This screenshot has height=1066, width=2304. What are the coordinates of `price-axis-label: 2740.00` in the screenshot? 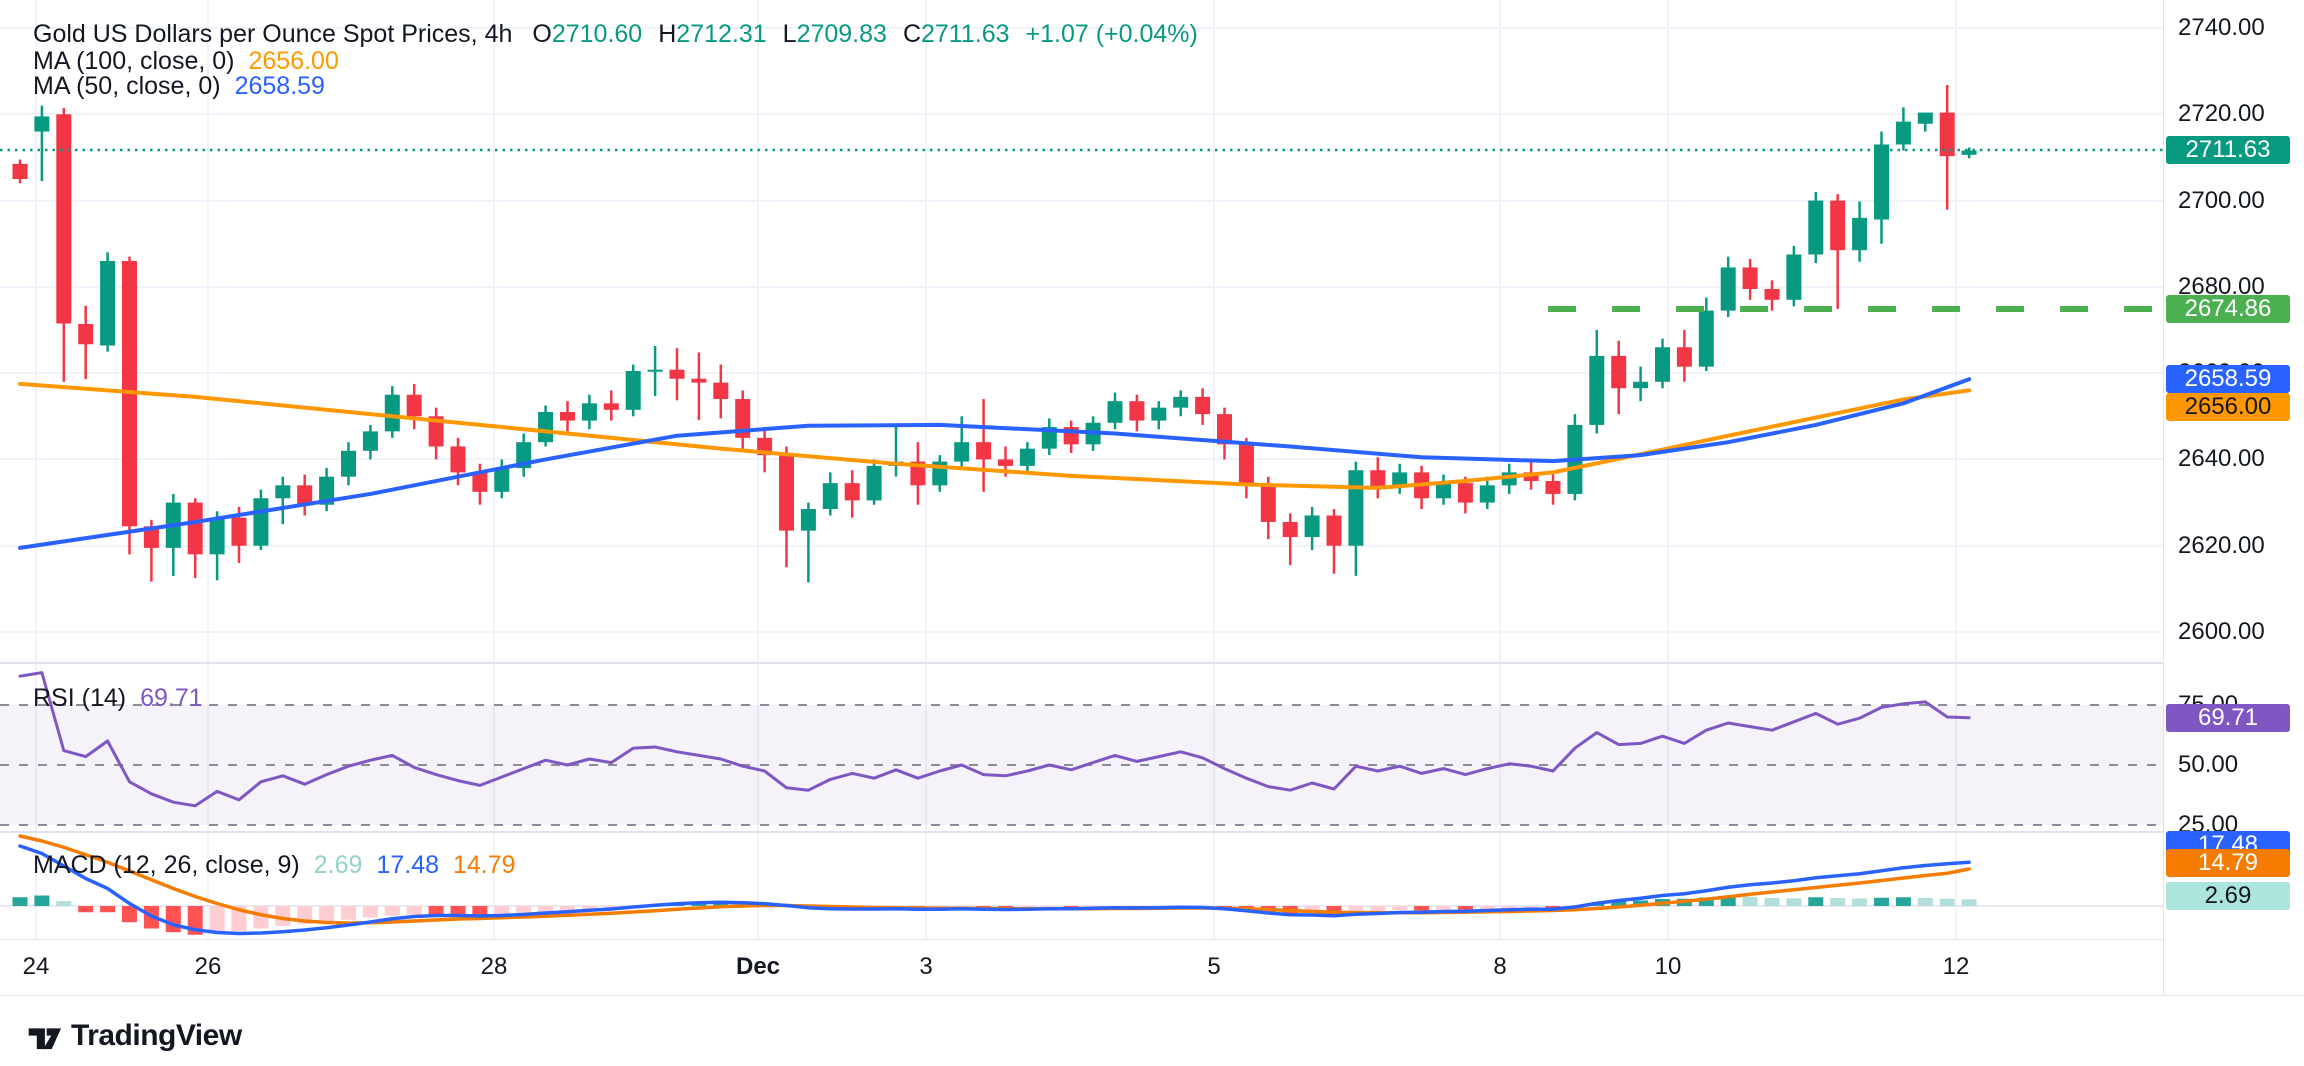 It's located at (2221, 27).